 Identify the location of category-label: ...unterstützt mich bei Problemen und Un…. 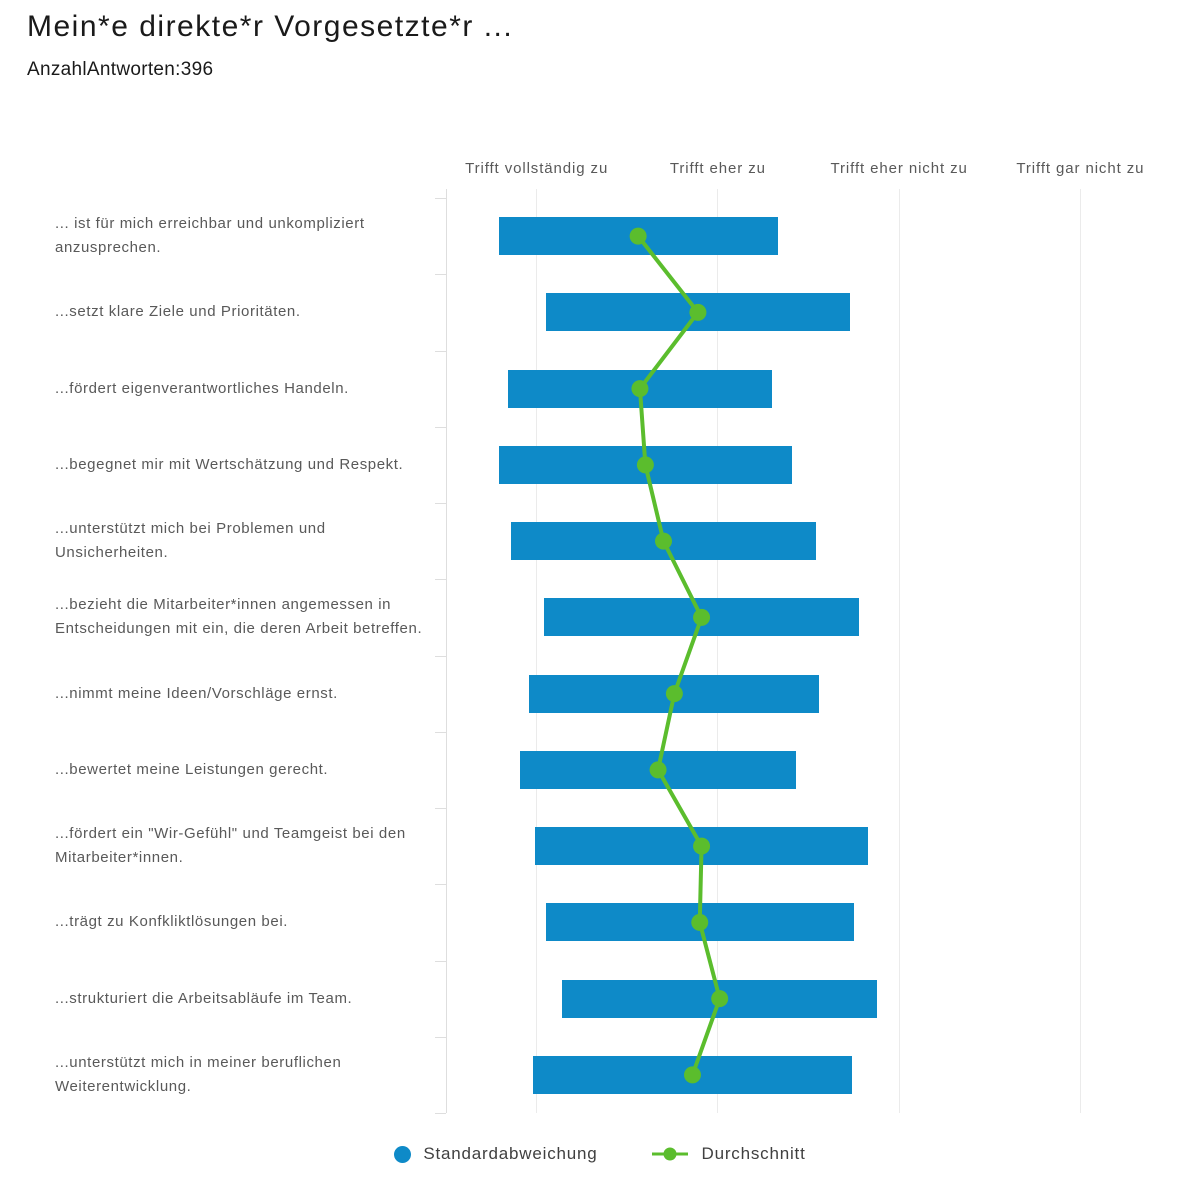
(190, 541).